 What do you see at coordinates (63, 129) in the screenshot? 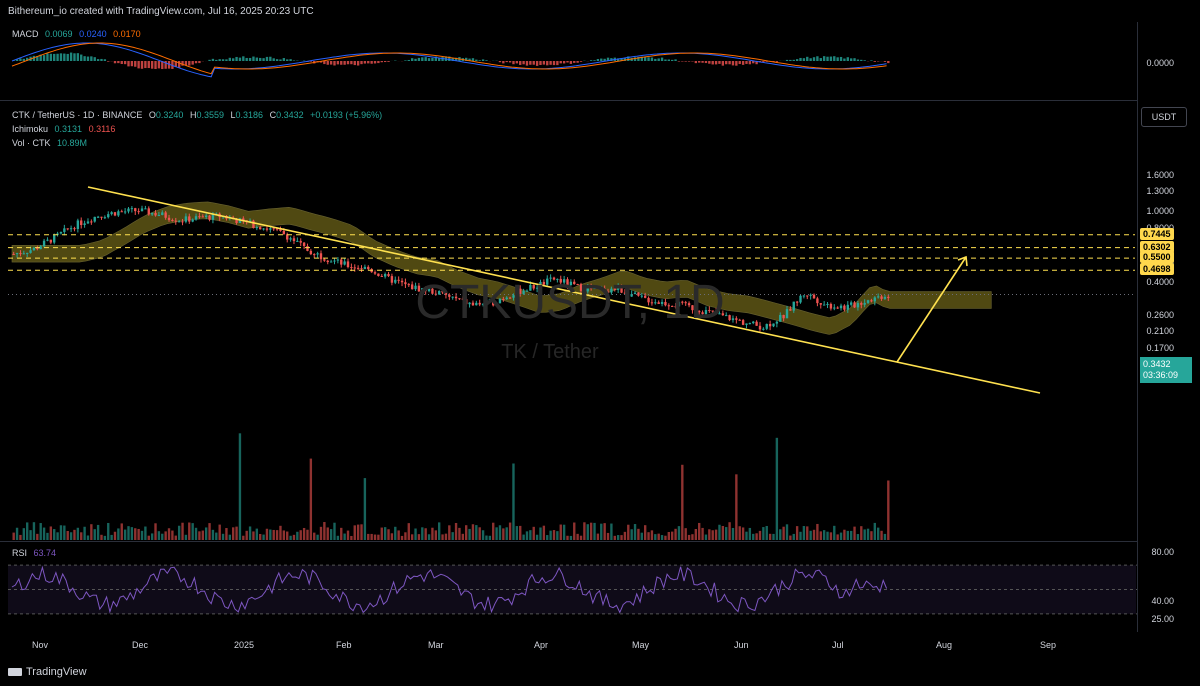
I see `ichimoku-legend: Ichimoku 0.3131 0.3116` at bounding box center [63, 129].